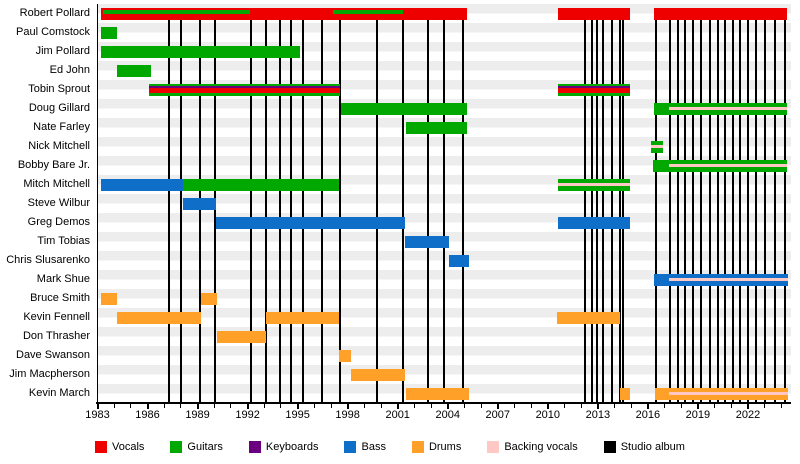  What do you see at coordinates (197, 415) in the screenshot?
I see `axis-tick-label: 1989` at bounding box center [197, 415].